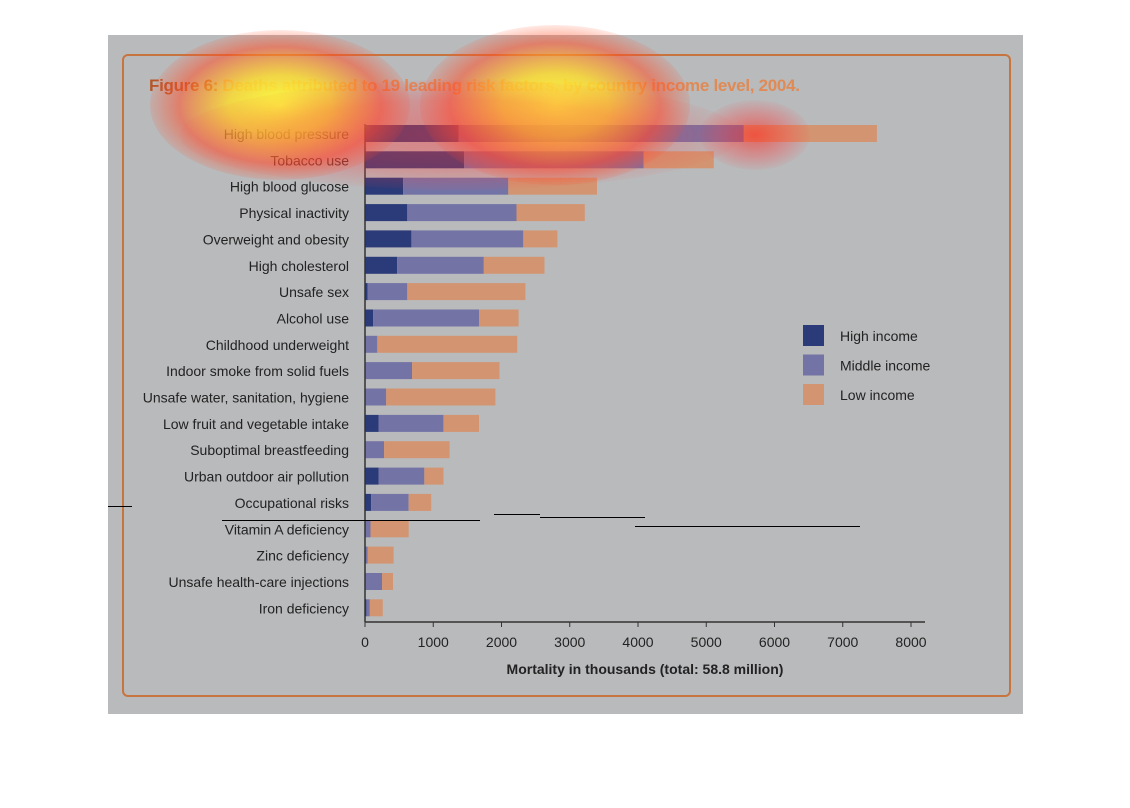 The height and width of the screenshot is (808, 1130). Describe the element at coordinates (257, 371) in the screenshot. I see `category-label: Indoor smoke from solid fuels` at that location.